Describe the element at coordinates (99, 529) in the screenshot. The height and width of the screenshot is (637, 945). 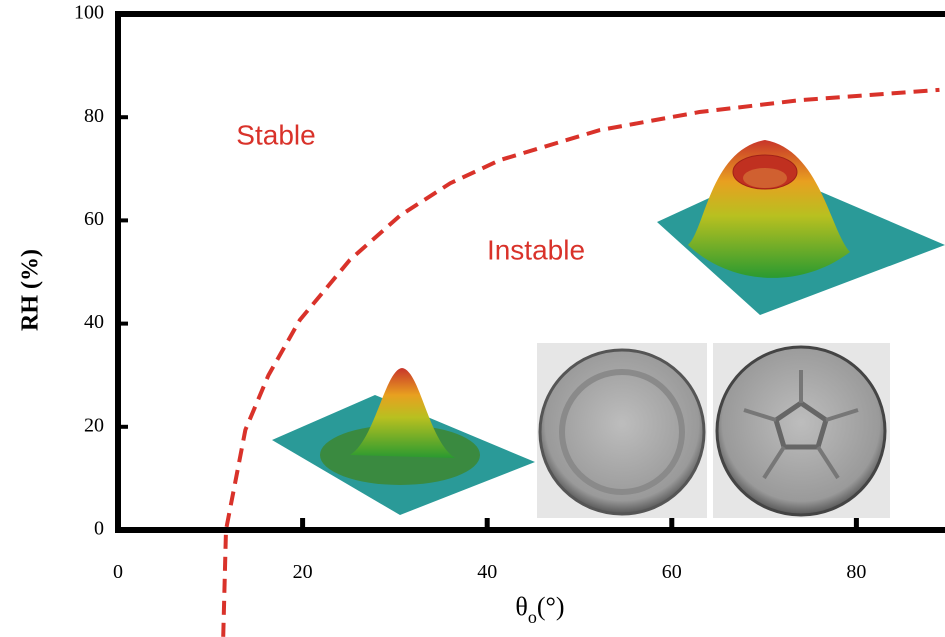
I see `y-tick-label: 0` at that location.